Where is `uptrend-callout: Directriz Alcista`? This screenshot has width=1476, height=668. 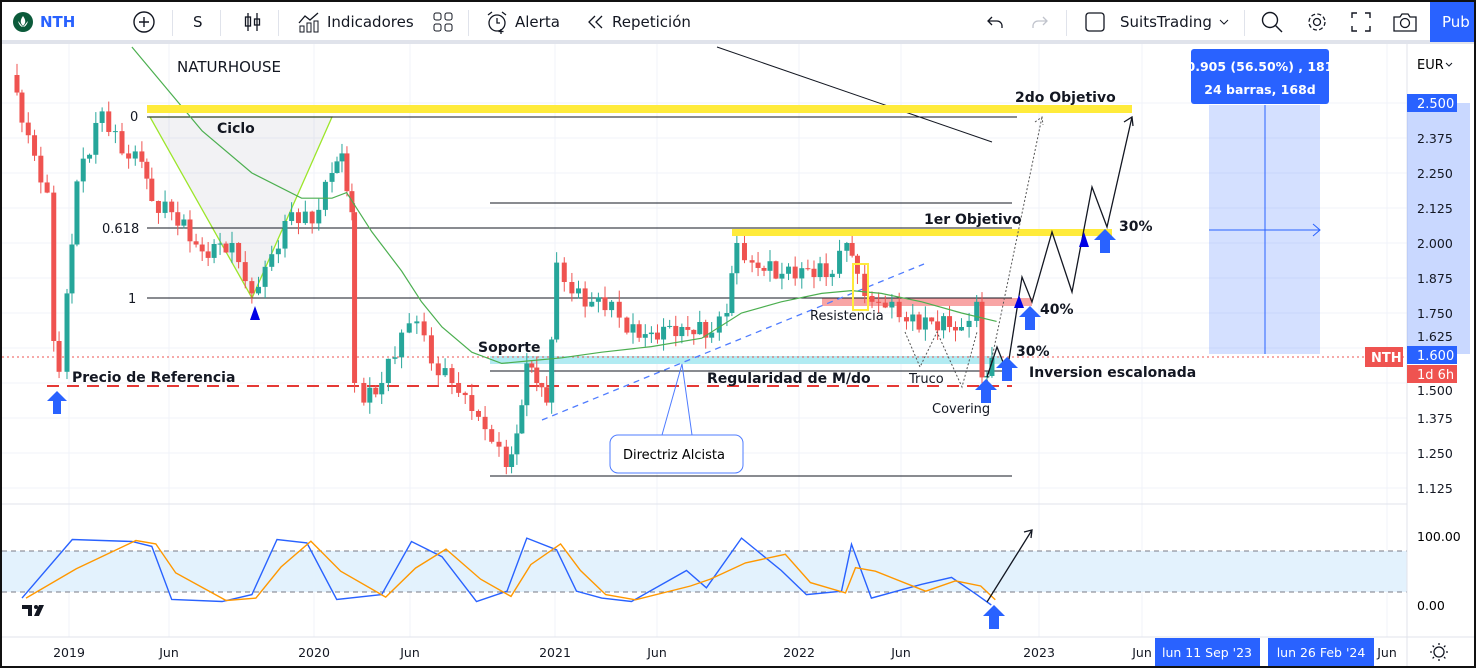
uptrend-callout: Directriz Alcista is located at coordinates (676, 418).